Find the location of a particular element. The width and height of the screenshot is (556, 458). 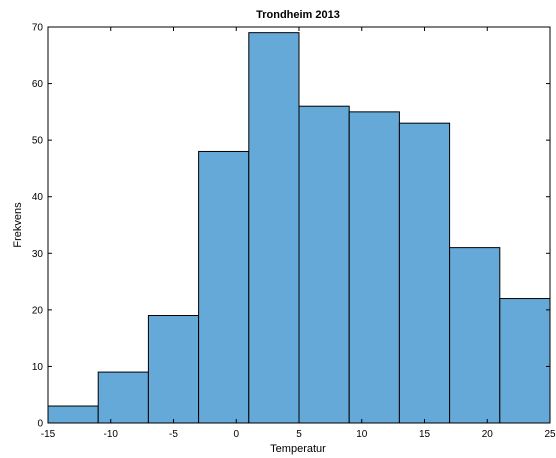

x-tick-label: 20 is located at coordinates (488, 434).